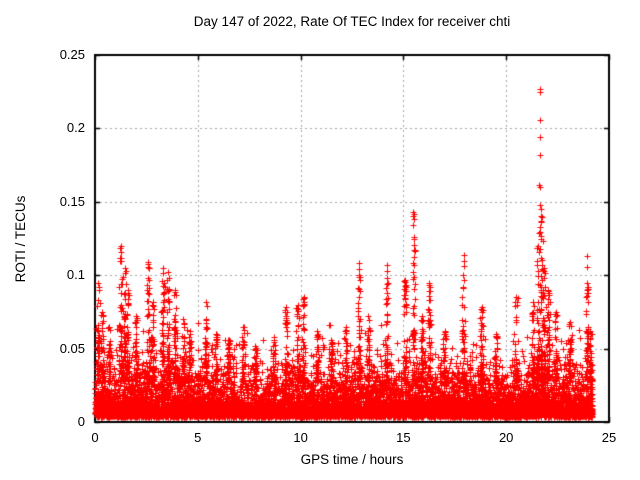 Image resolution: width=640 pixels, height=480 pixels. Describe the element at coordinates (95, 437) in the screenshot. I see `x-tick-label: 0` at that location.